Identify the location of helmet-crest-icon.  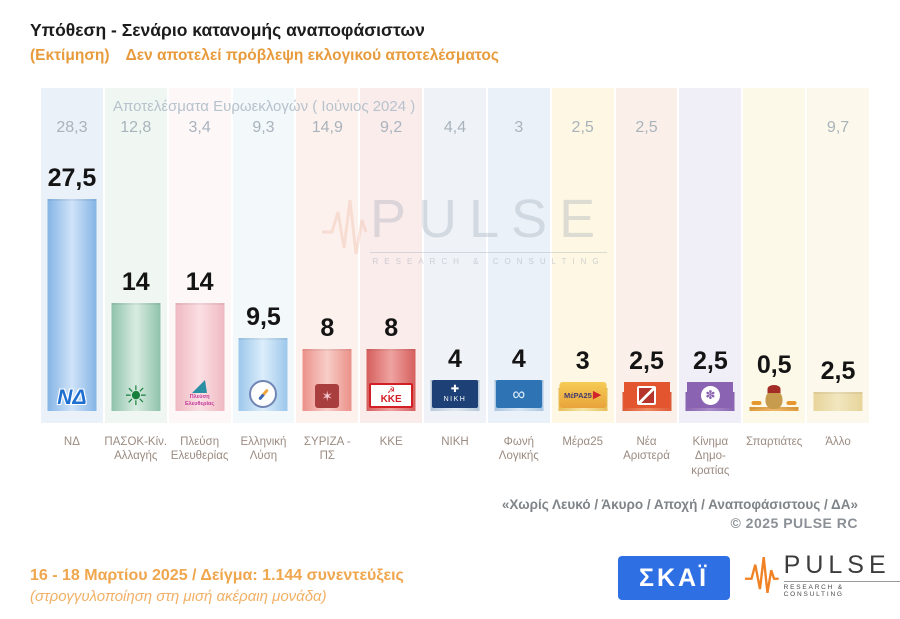
(774, 389).